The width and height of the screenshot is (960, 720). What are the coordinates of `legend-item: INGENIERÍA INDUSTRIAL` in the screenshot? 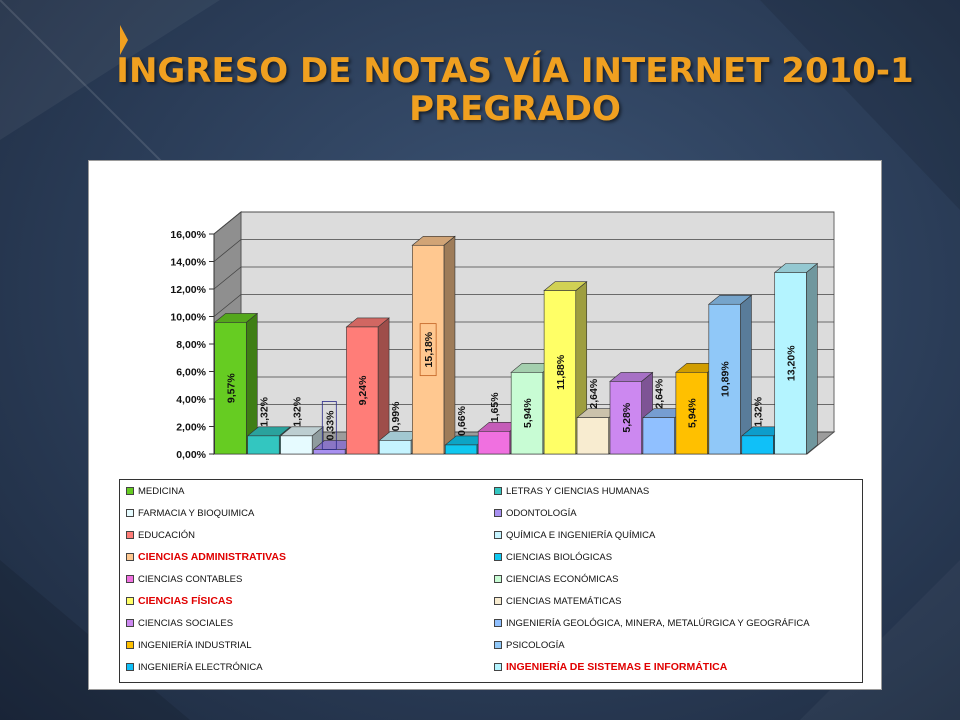 It's located at (189, 645).